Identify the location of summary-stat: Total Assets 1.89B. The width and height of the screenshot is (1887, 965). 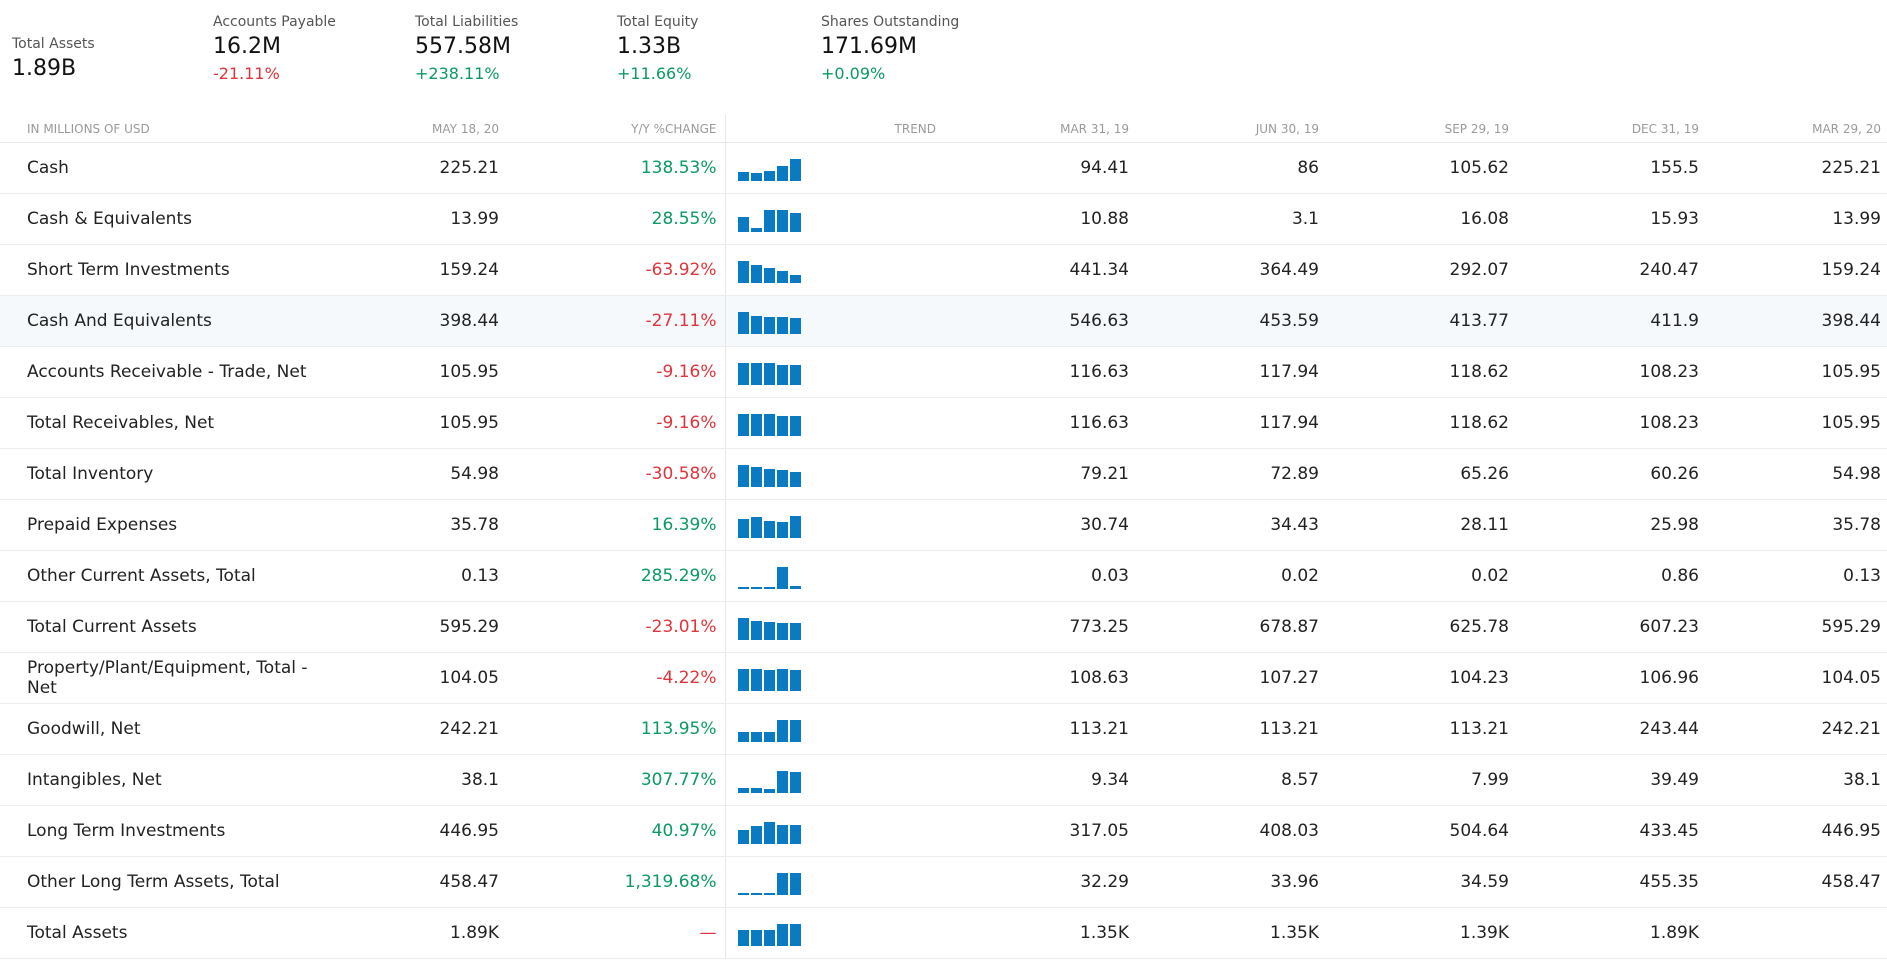
(53, 58).